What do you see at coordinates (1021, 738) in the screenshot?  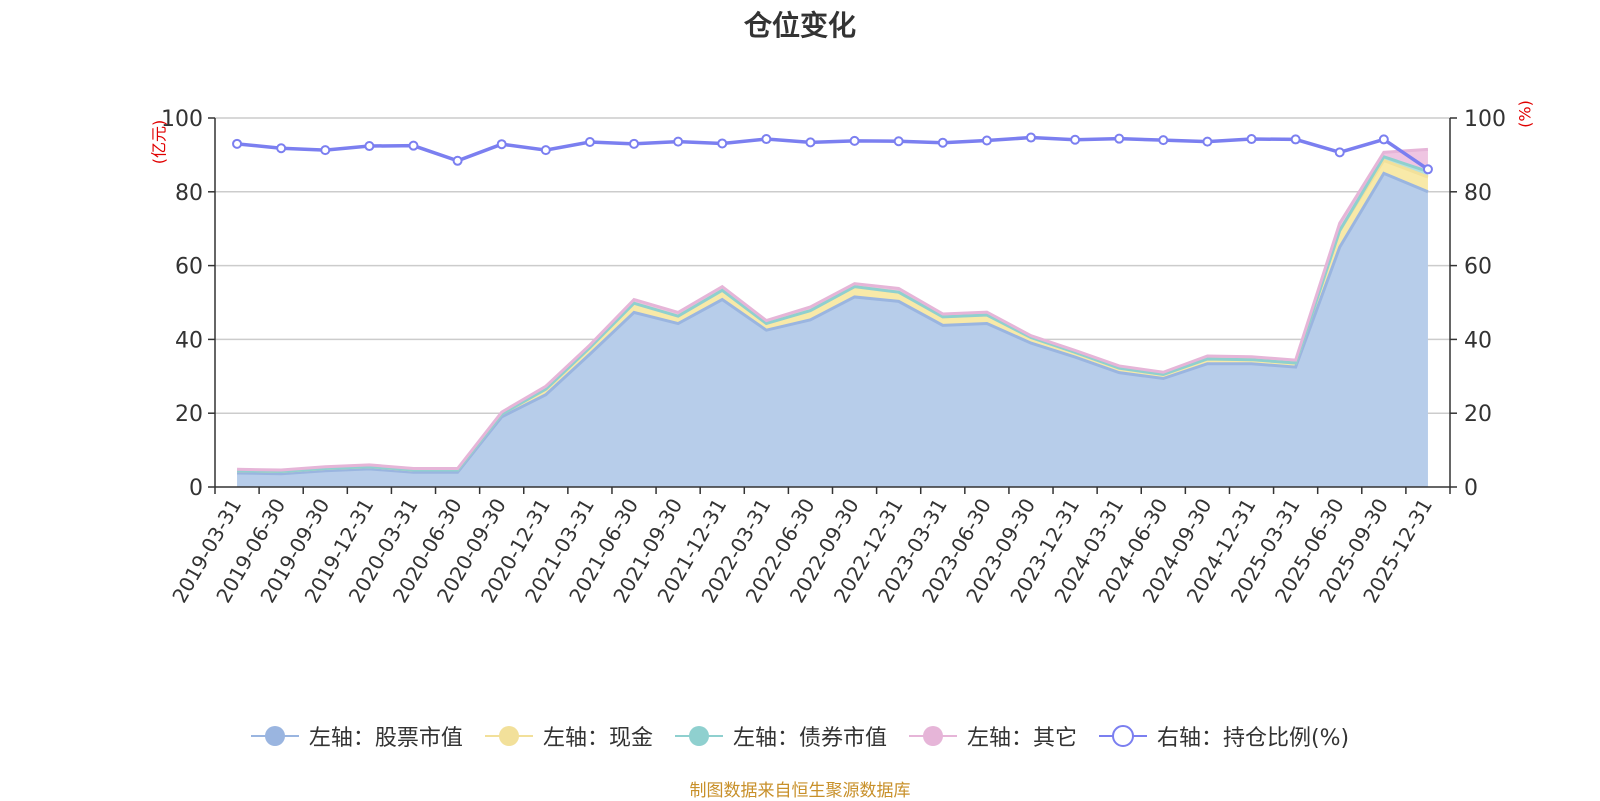 I see `legend-label: 左轴：其它` at bounding box center [1021, 738].